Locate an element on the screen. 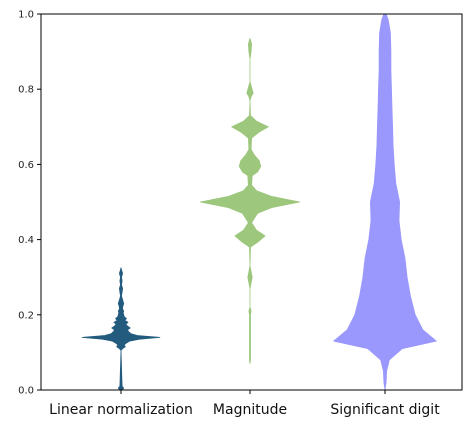 The image size is (474, 424). x-category-label: Significant digit is located at coordinates (385, 410).